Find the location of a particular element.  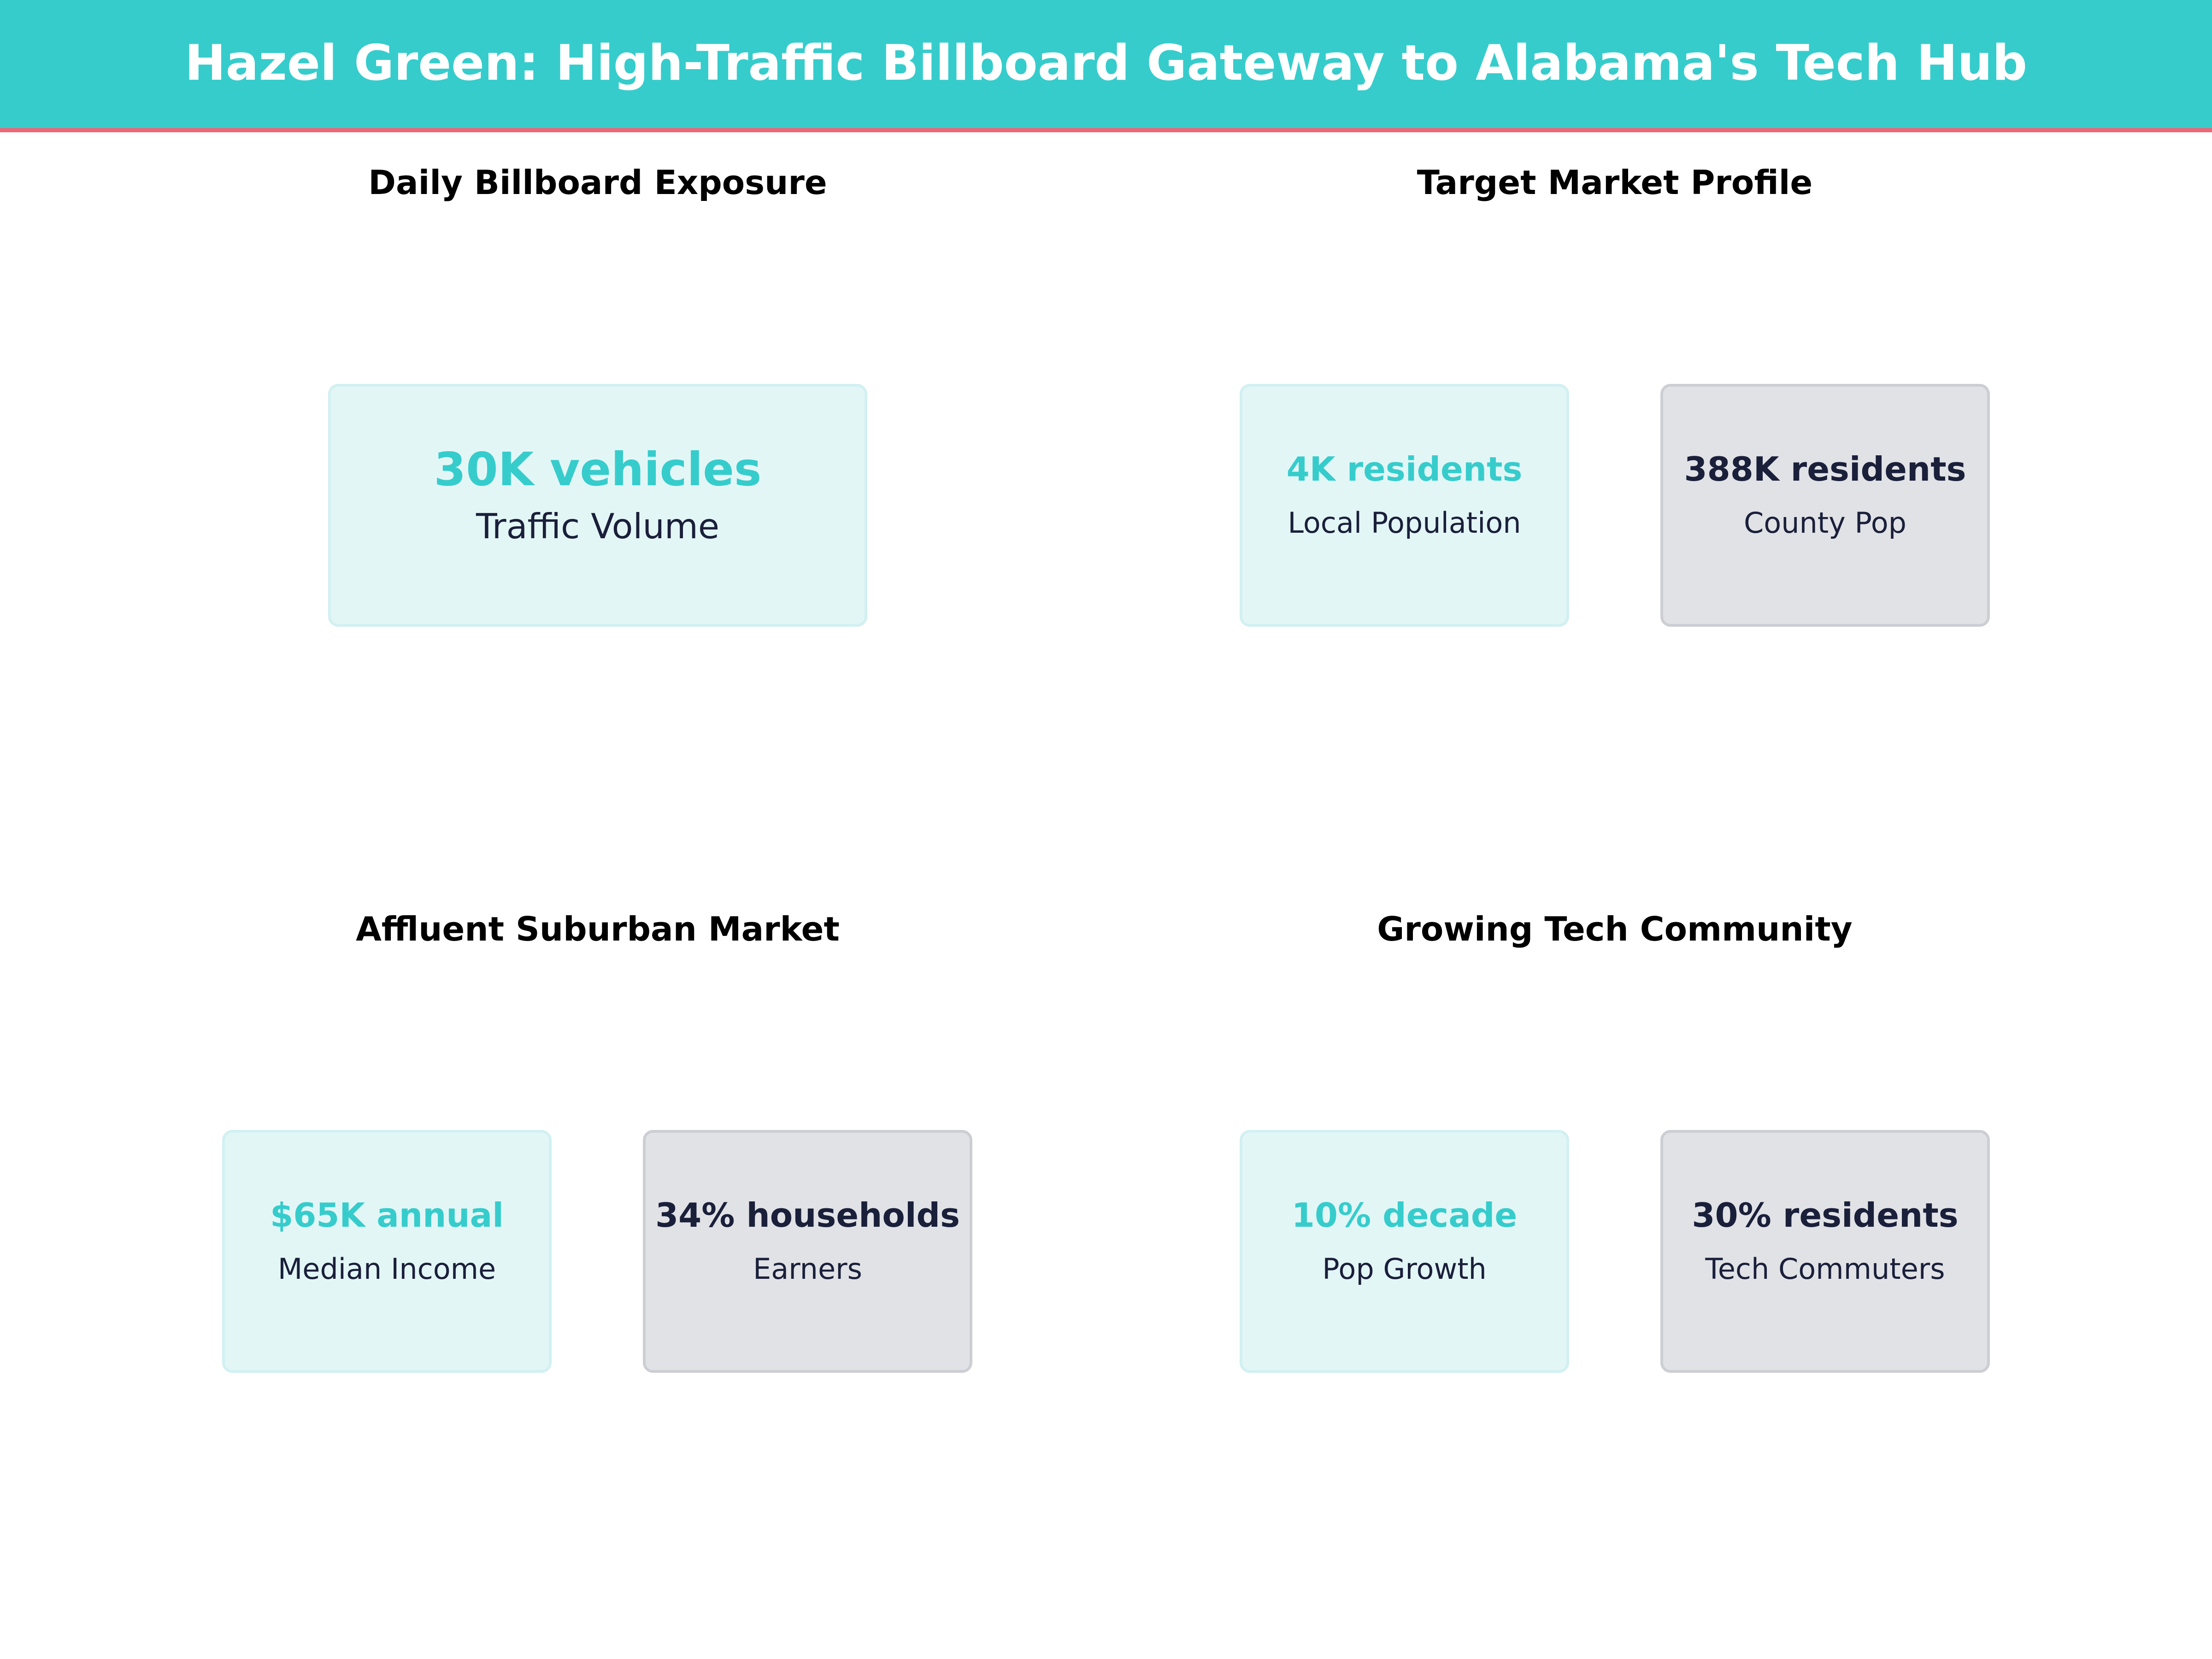

section-title-affluent-suburban-market: Affluent Suburban Market is located at coordinates (598, 929).